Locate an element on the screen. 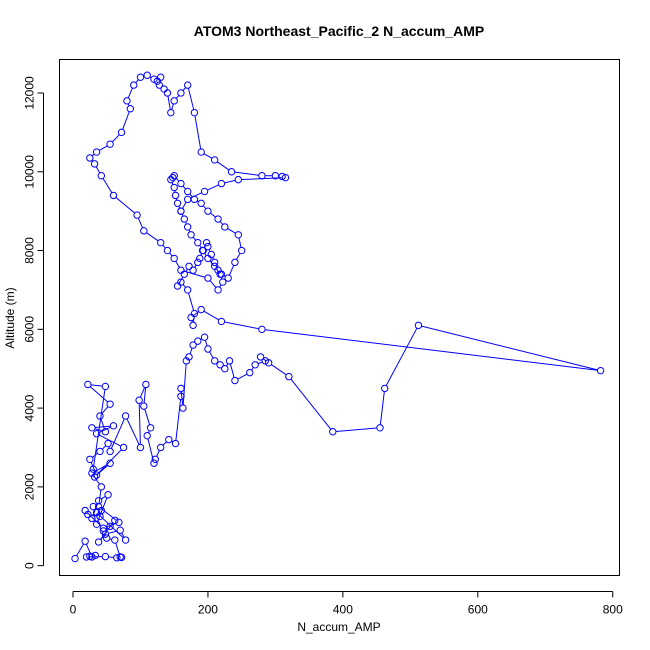  y-axis-label: Altitude (m) is located at coordinates (10, 317).